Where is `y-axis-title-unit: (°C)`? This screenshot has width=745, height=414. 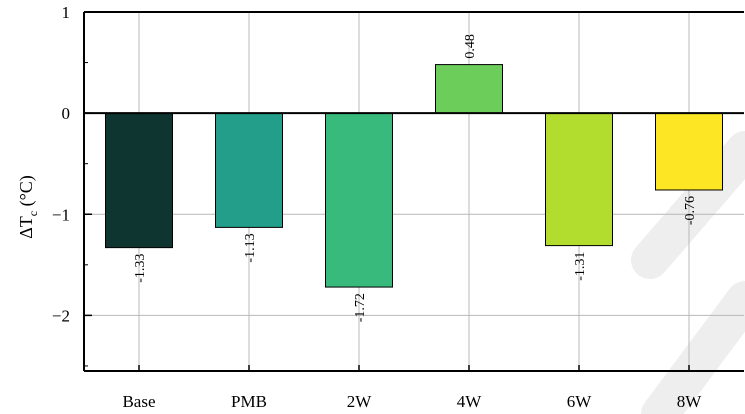
y-axis-title-unit: (°C) is located at coordinates (26, 193).